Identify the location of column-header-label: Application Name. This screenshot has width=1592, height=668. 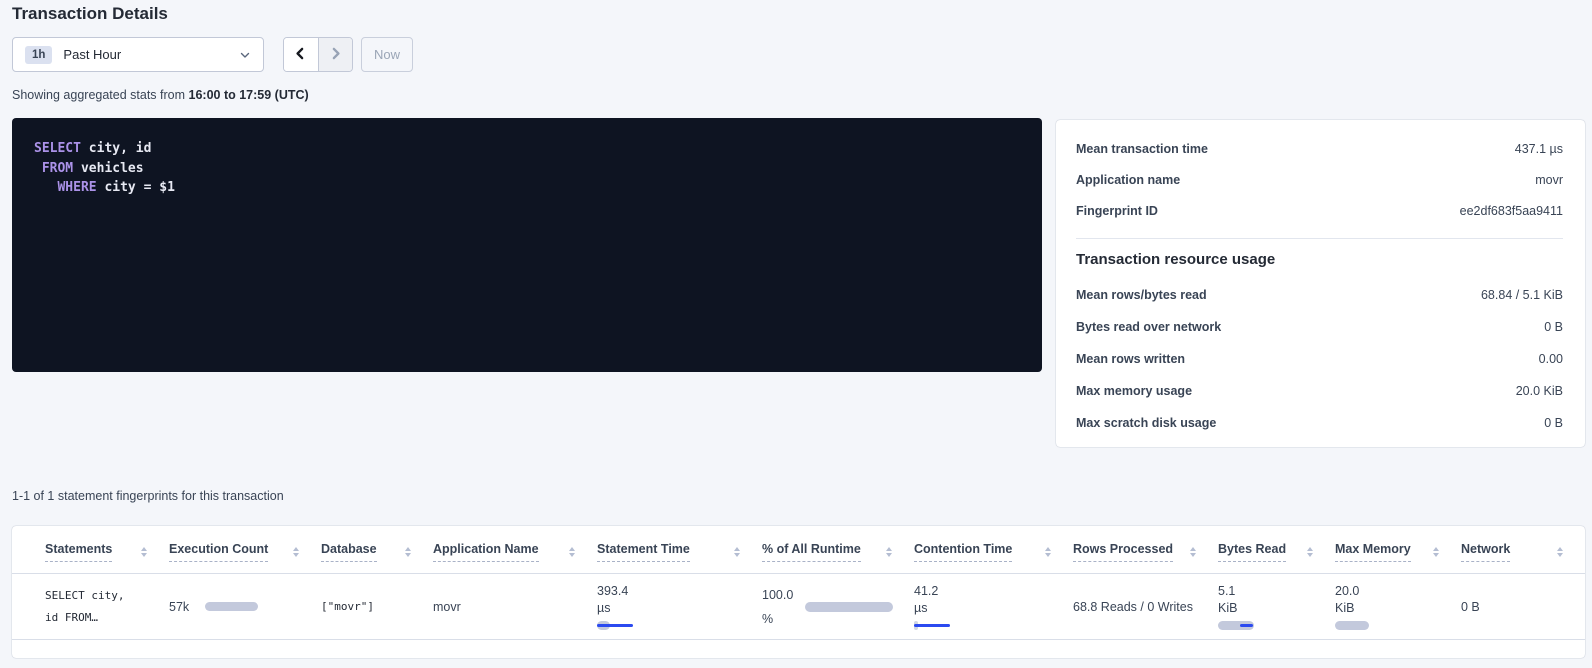
(486, 552).